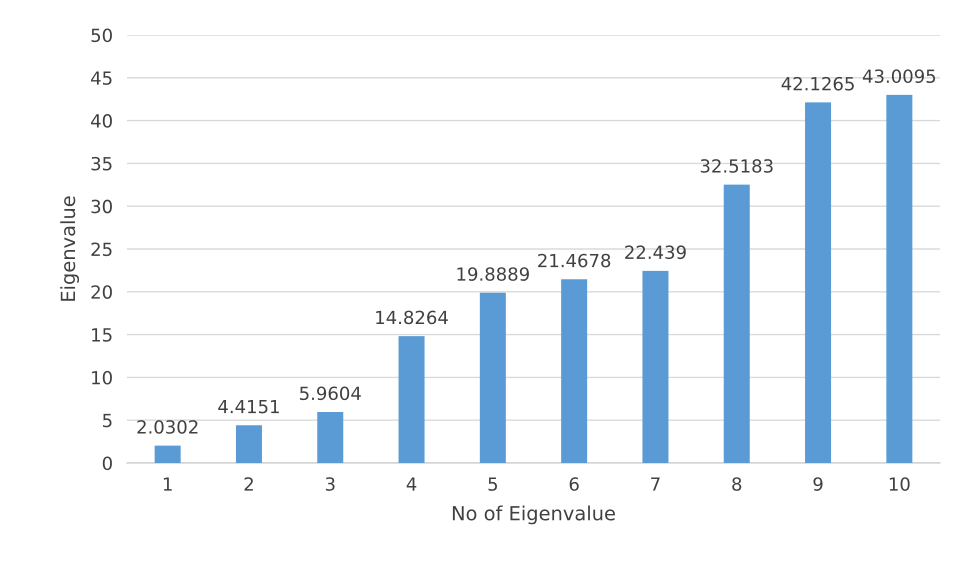 This screenshot has height=577, width=957. I want to click on y-tick-label: 40, so click(101, 121).